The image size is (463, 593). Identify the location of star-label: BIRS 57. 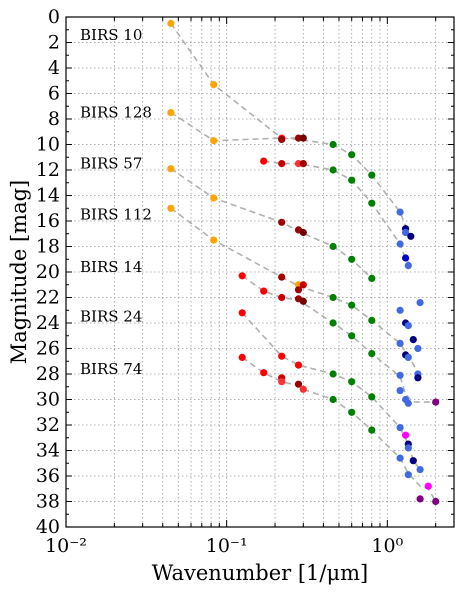
(111, 164).